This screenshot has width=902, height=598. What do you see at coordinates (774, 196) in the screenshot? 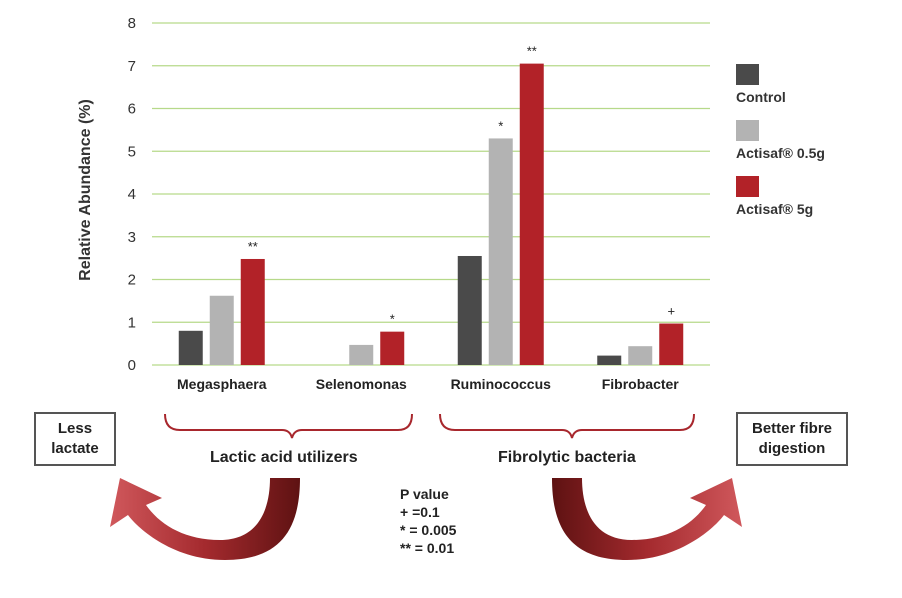
I see `legend-item-actisaf-5g: Actisaf® 5g` at bounding box center [774, 196].